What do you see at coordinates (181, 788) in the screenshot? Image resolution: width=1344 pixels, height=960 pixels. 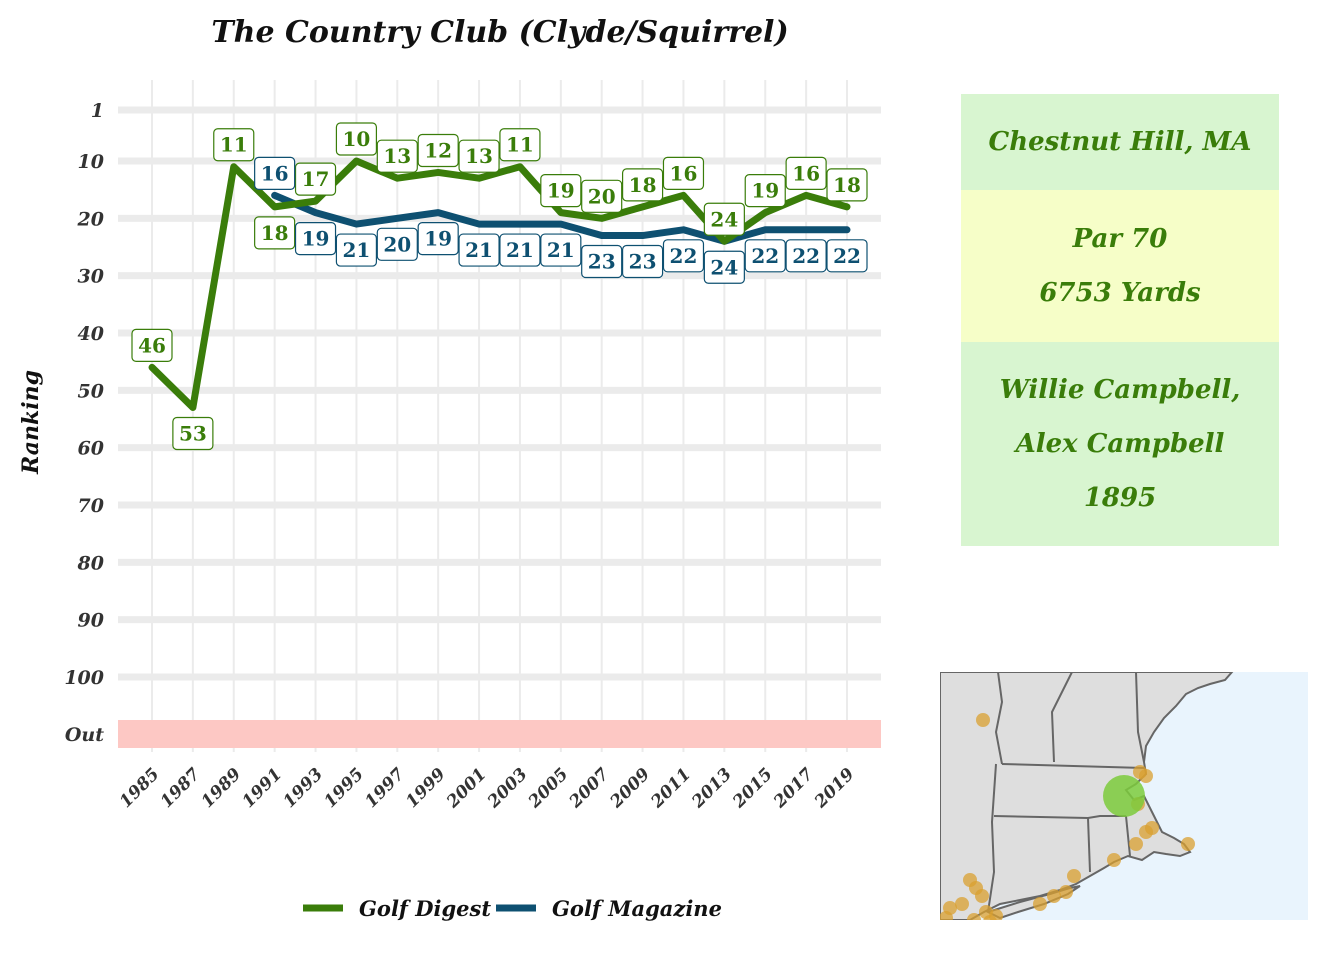 I see `x-tick-label: 1987` at bounding box center [181, 788].